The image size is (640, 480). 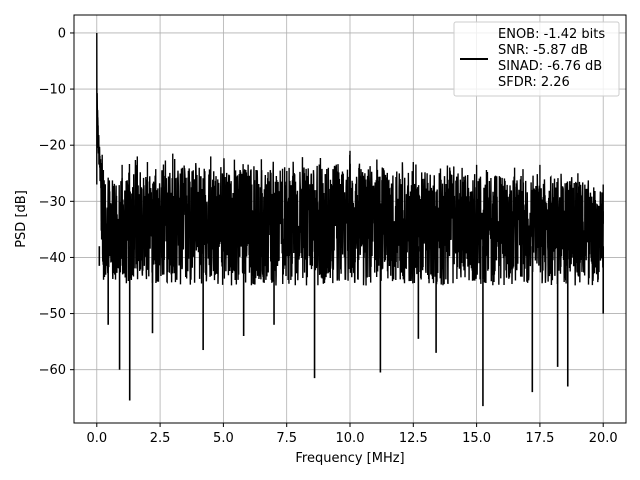 I want to click on legend-entry-sinad: SINAD: -6.76 dB, so click(x=550, y=66).